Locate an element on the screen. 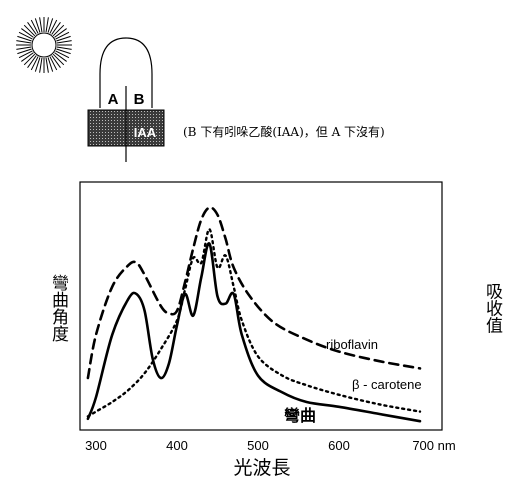 The image size is (518, 484). x-tick-label: 600 is located at coordinates (339, 445).